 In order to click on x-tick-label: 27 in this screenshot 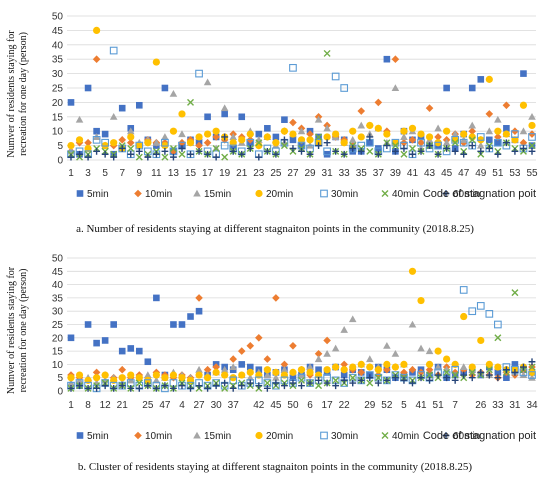, I will do `click(293, 173)`.